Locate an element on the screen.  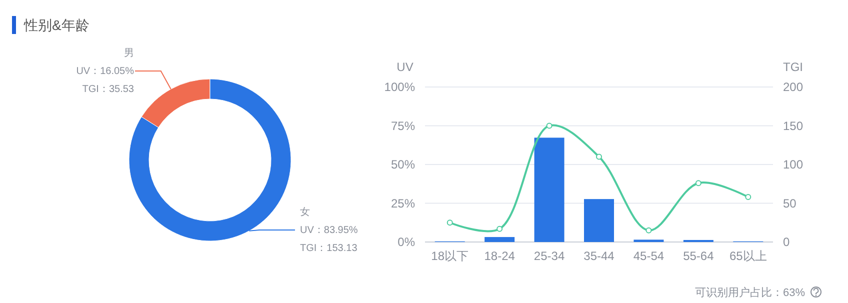
y2-tick-label: 150 is located at coordinates (793, 125).